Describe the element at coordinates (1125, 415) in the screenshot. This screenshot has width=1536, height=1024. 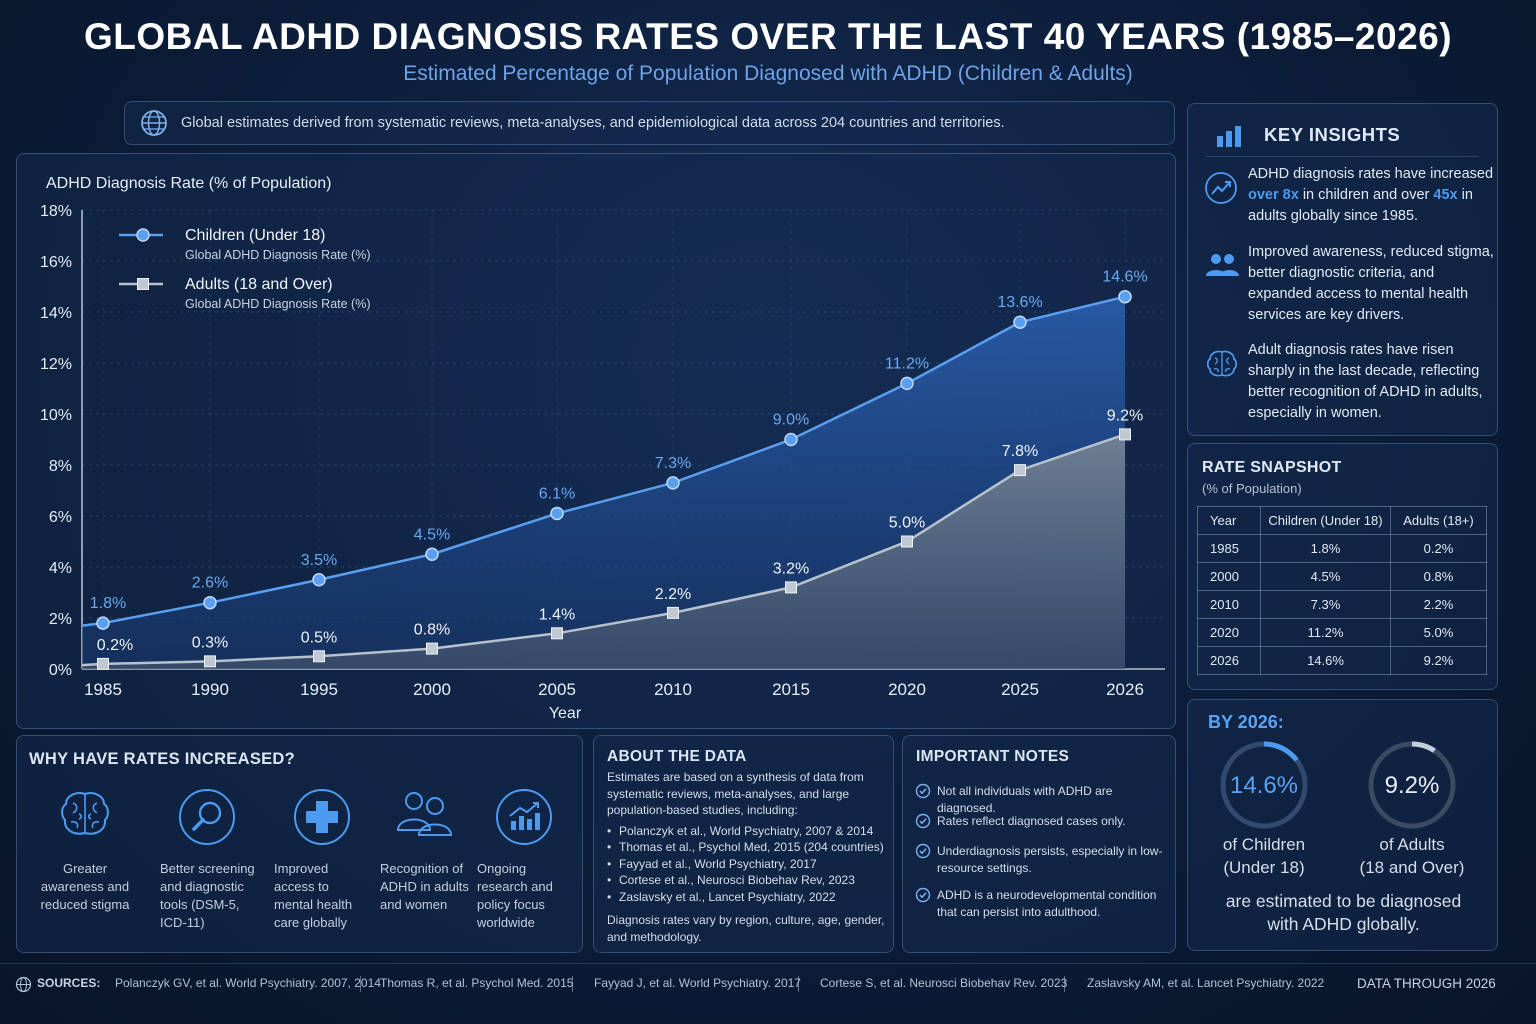
I see `adults-data-label: 9.2%` at that location.